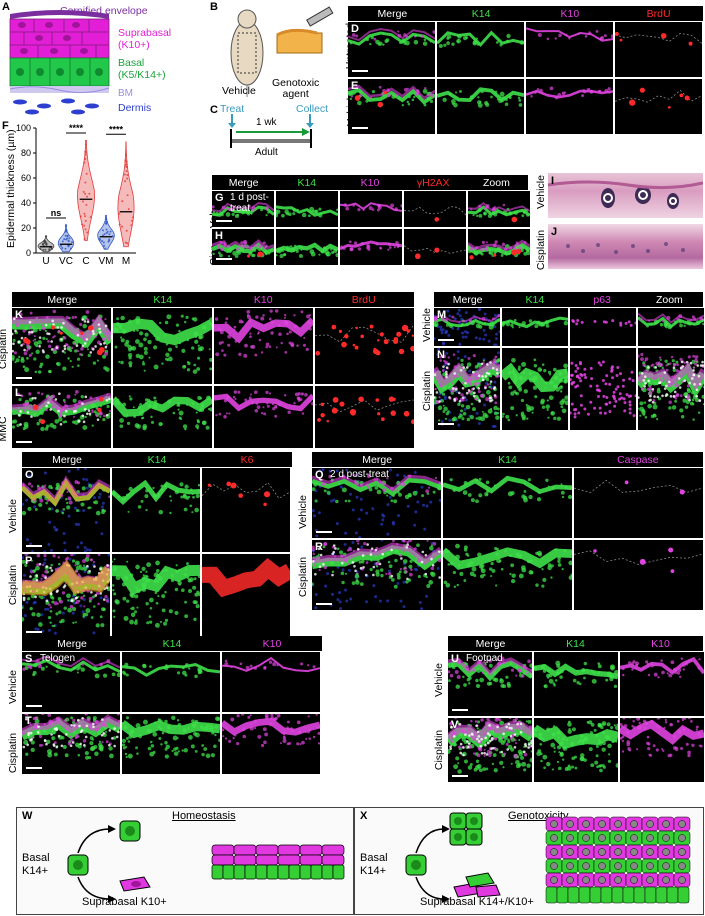 This screenshot has width=705, height=916. I want to click on row-label-vehicle-st: Vehicle, so click(13, 687).